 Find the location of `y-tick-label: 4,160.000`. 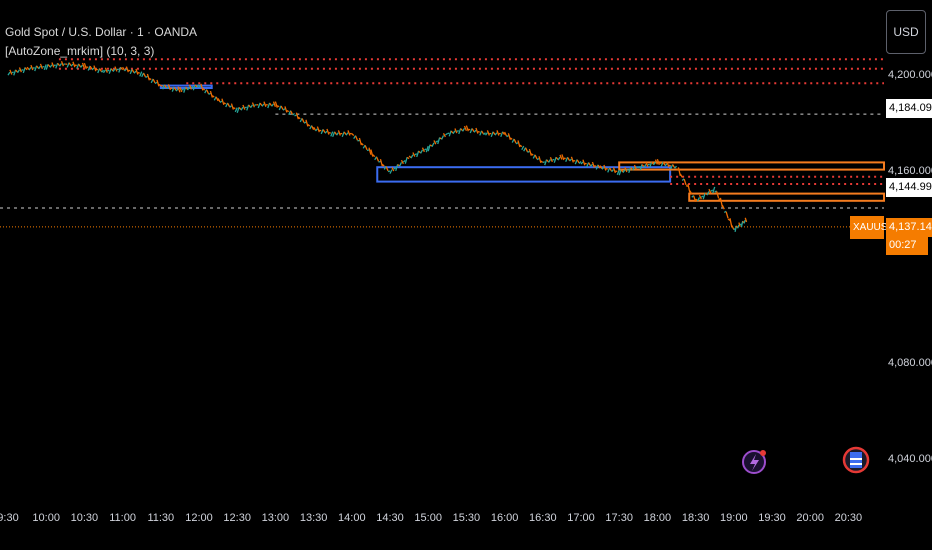

y-tick-label: 4,160.000 is located at coordinates (910, 171).